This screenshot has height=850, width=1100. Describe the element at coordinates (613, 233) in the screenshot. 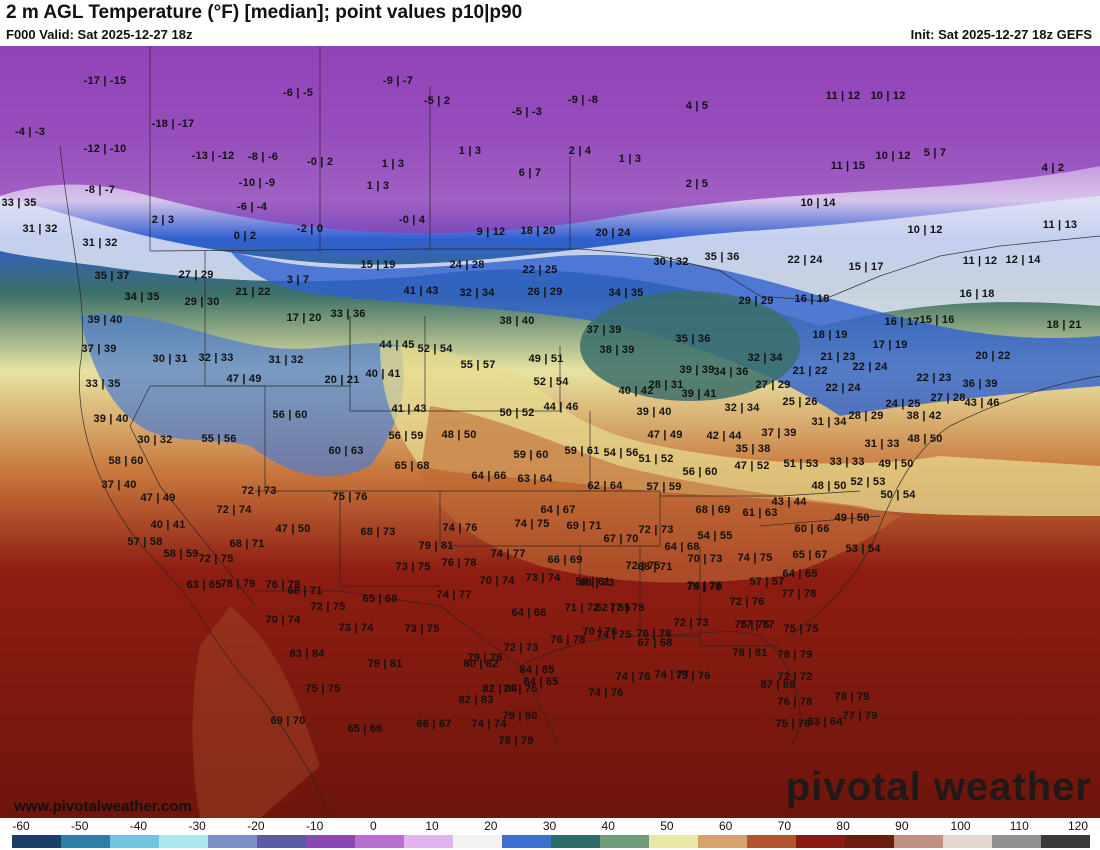

I see `point-value: 20 | 24` at that location.